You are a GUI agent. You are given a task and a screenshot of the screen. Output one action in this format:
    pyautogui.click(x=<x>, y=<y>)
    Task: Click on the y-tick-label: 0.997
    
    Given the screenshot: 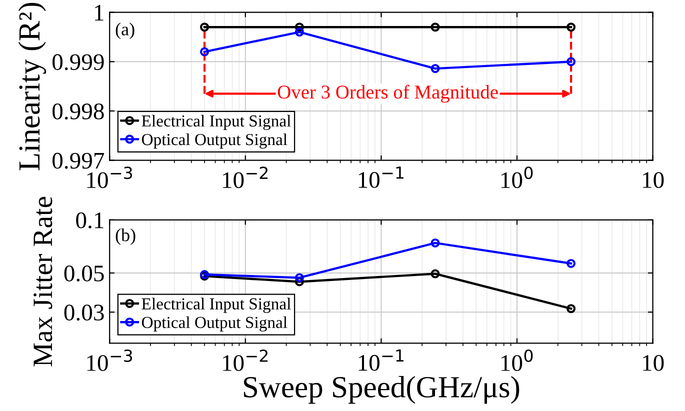 What is the action you would take?
    pyautogui.click(x=78, y=160)
    